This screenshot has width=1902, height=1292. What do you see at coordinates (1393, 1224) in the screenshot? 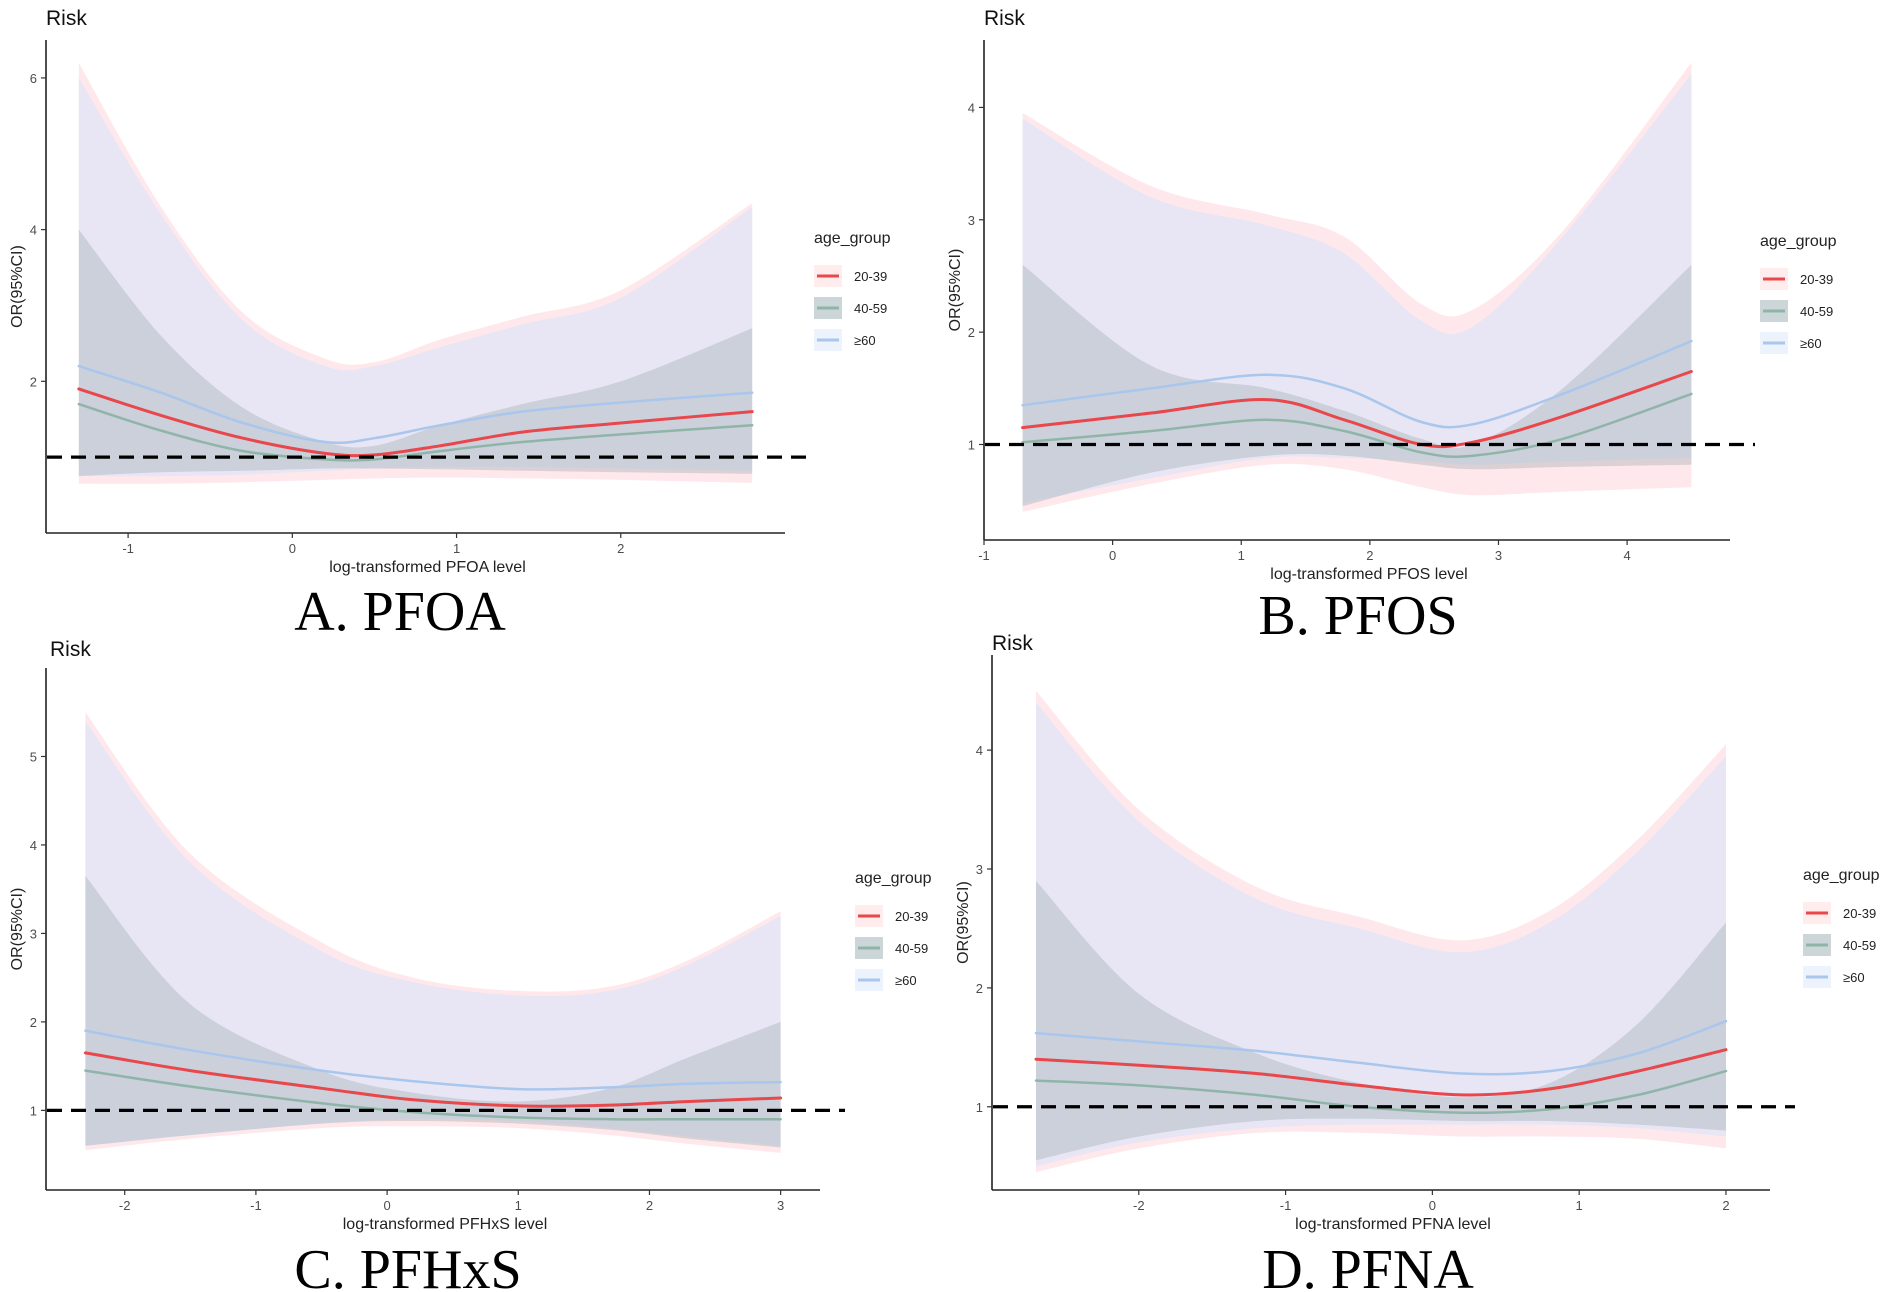
I see `x-axis-title: log-transformed PFNA level` at bounding box center [1393, 1224].